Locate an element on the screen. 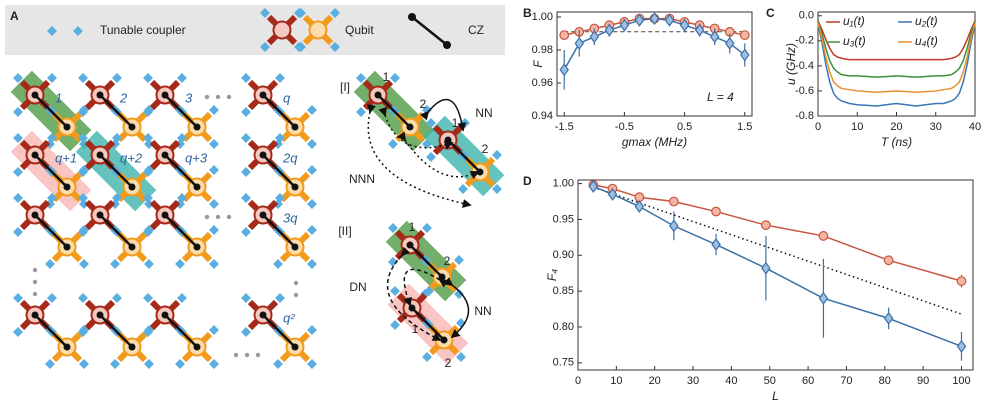  x-tick-label: 10 is located at coordinates (616, 381).